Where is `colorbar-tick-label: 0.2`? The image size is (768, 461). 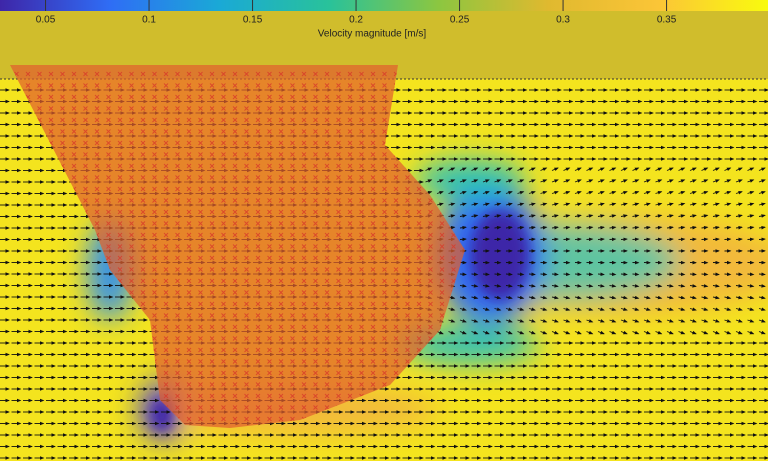
colorbar-tick-label: 0.2 is located at coordinates (356, 20).